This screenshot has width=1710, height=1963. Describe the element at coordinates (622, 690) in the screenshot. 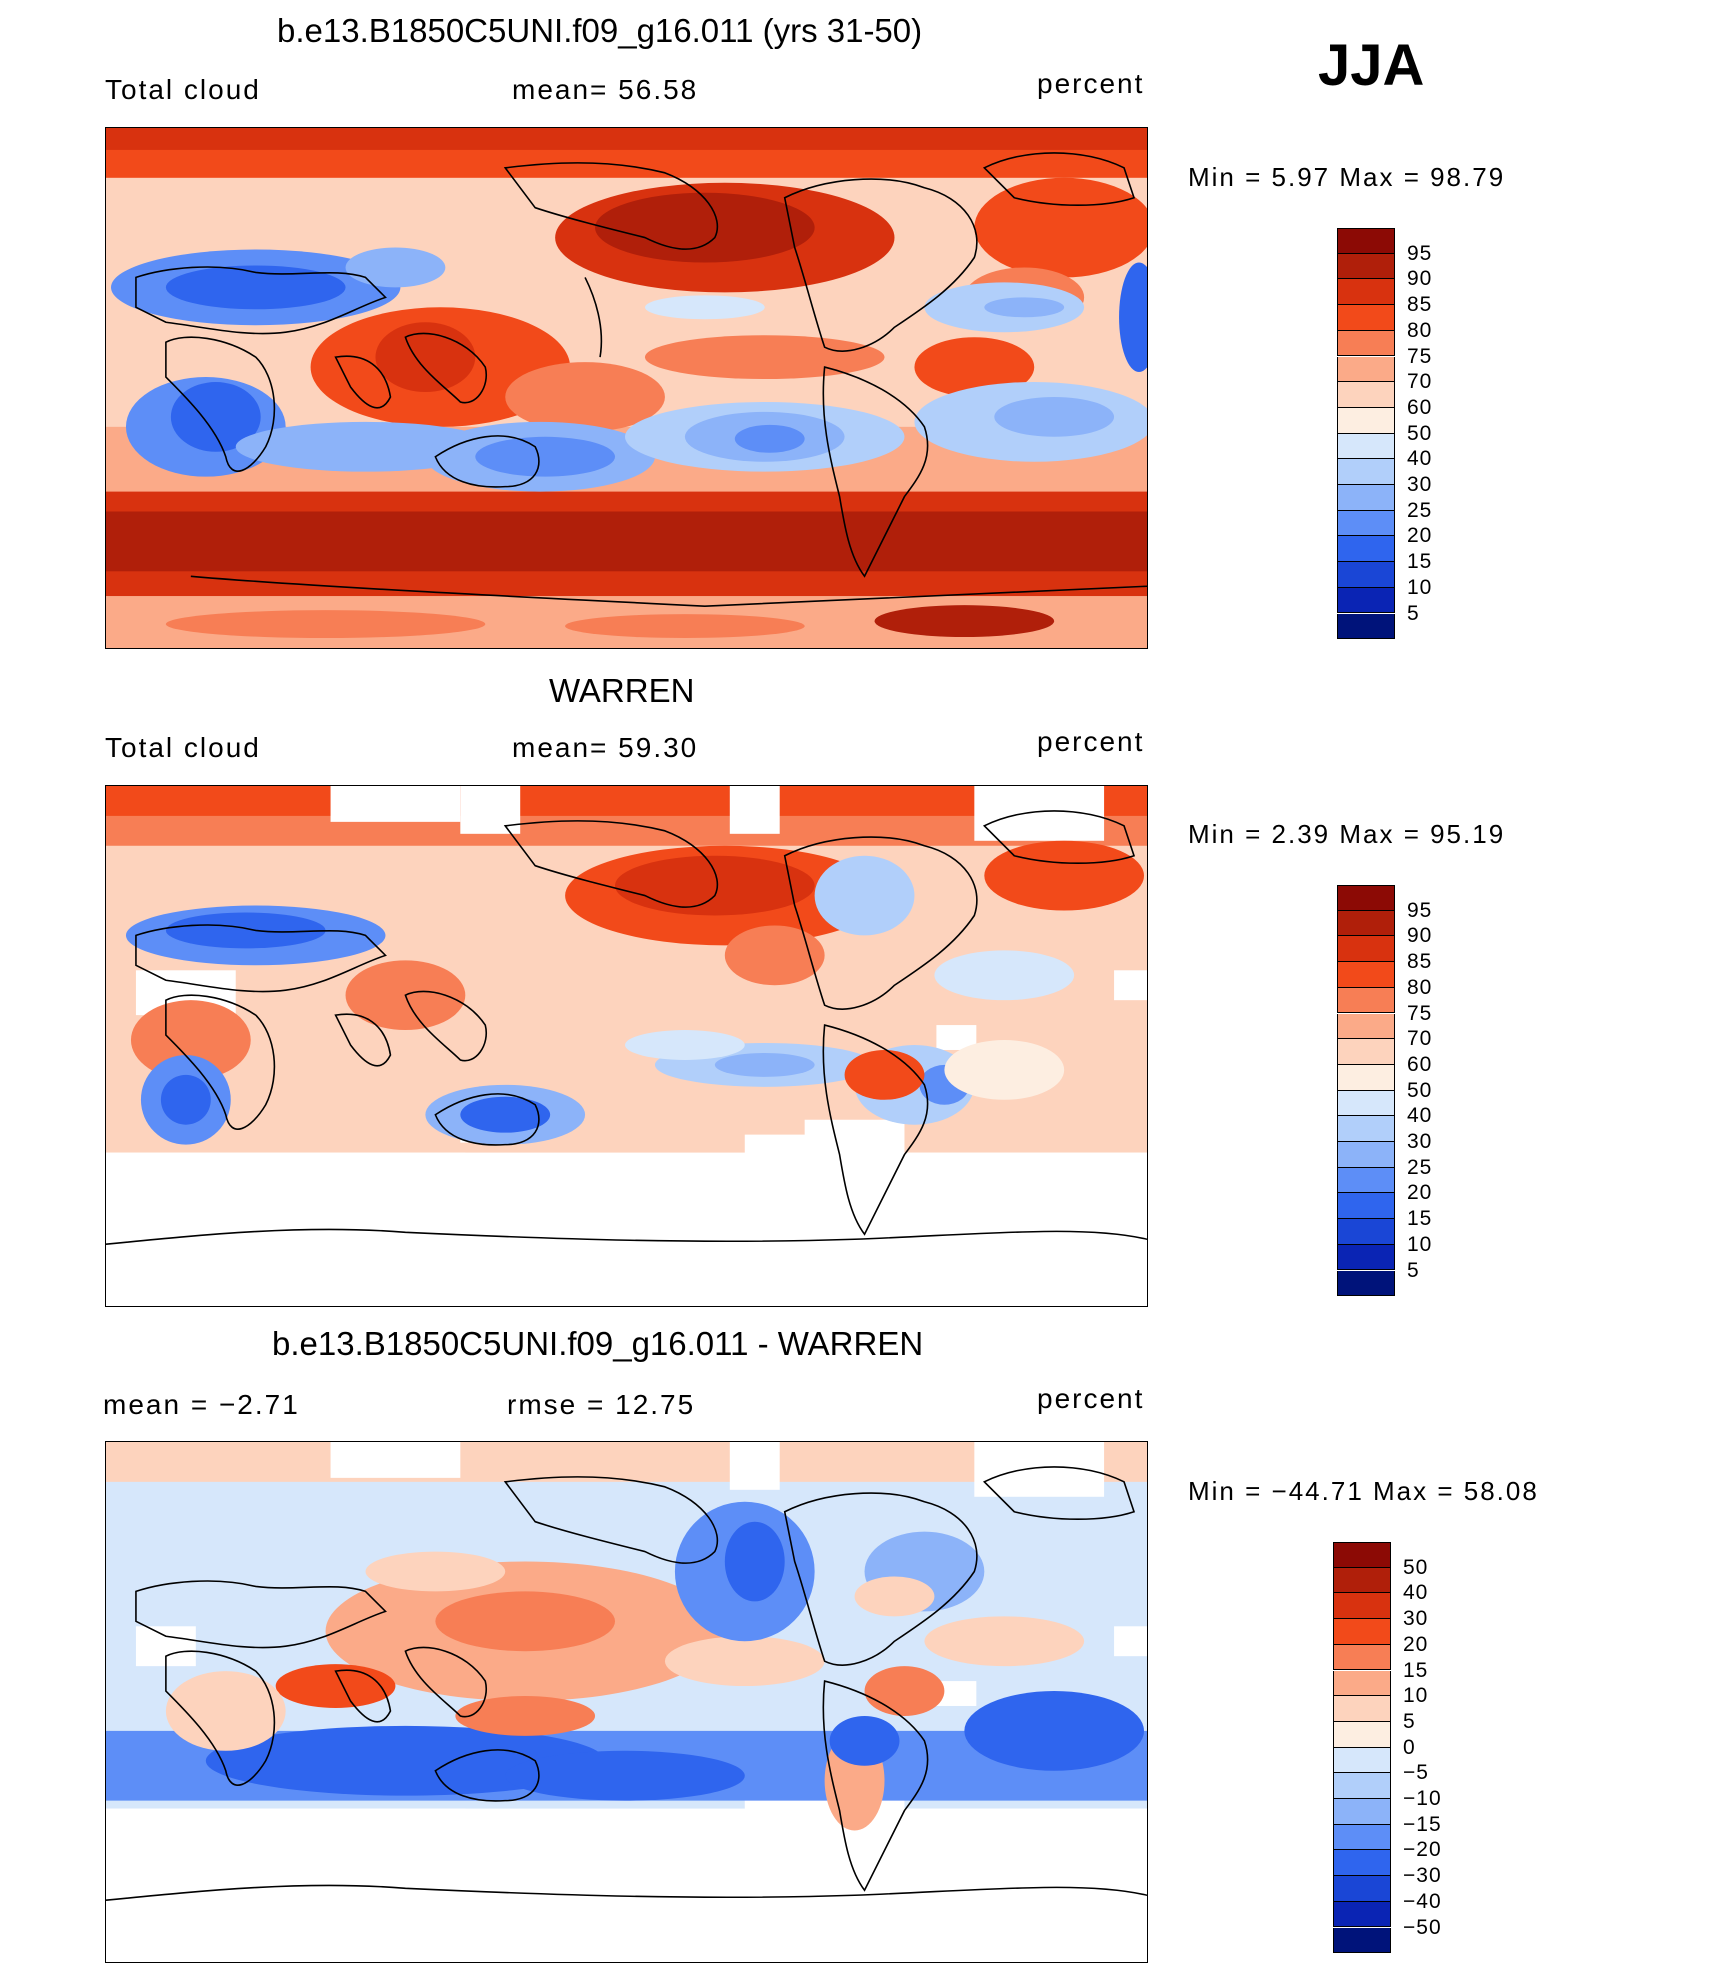

I see `panel2-title: WARREN` at that location.